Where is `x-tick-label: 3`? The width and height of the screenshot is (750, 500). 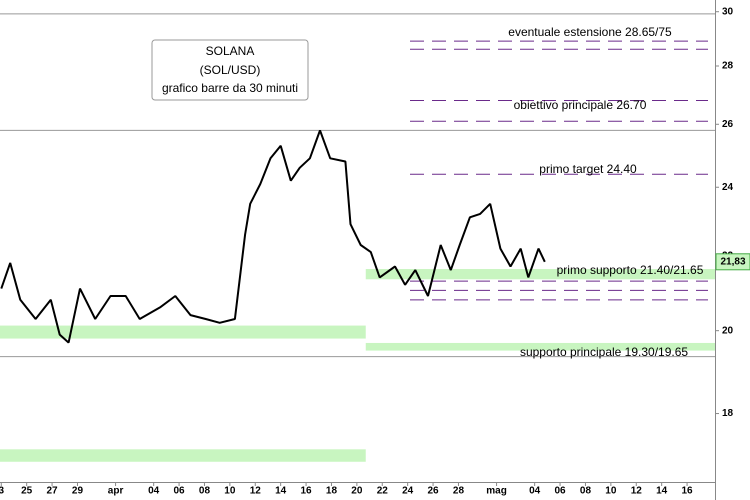 x-tick-label: 3 is located at coordinates (2, 491).